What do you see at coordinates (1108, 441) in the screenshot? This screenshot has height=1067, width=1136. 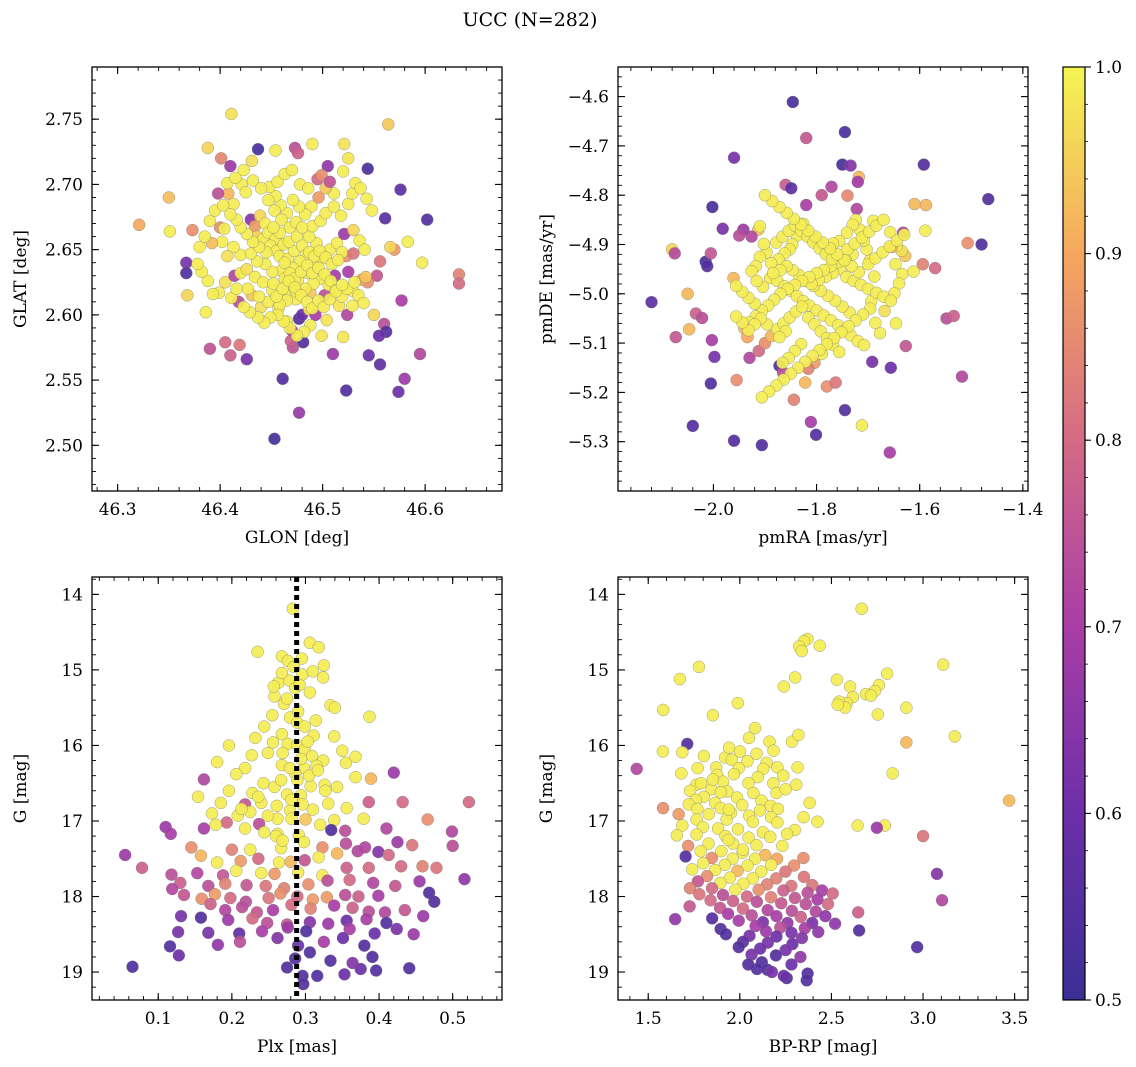 I see `colorbar-tick-label: 0.8` at bounding box center [1108, 441].